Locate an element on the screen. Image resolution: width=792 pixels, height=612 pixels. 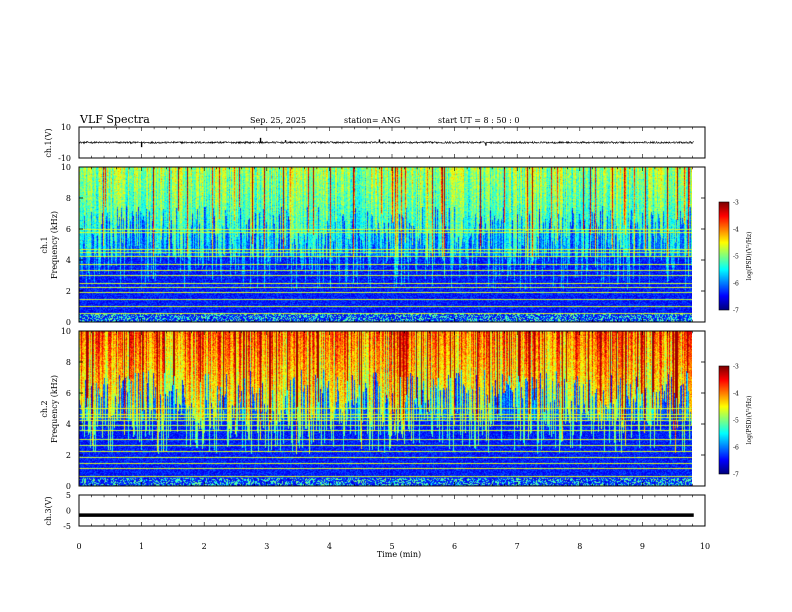
ch1-waveform-trace is located at coordinates (386, 142).